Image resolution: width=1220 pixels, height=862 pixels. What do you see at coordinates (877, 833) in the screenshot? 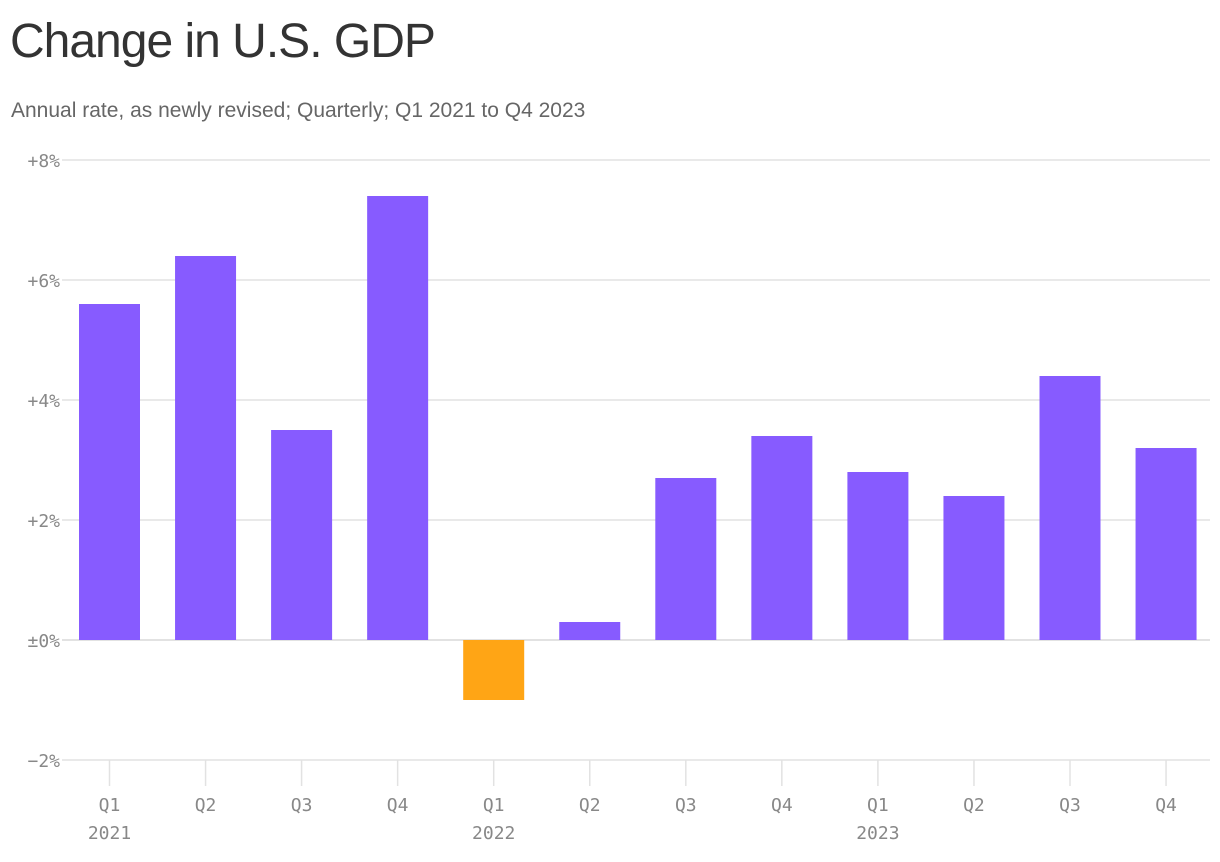
I see `x-year-label: 2023` at bounding box center [877, 833].